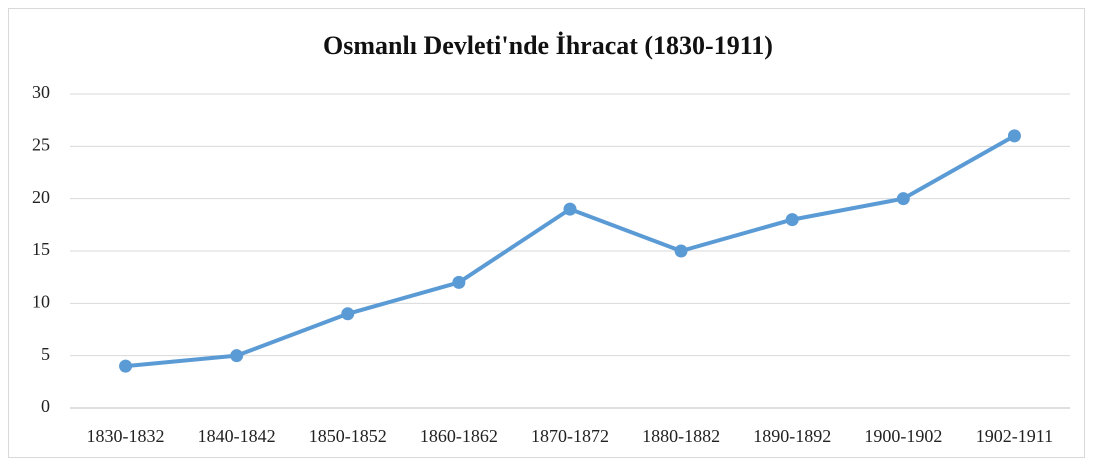  What do you see at coordinates (41, 144) in the screenshot?
I see `y-tick-label: 25` at bounding box center [41, 144].